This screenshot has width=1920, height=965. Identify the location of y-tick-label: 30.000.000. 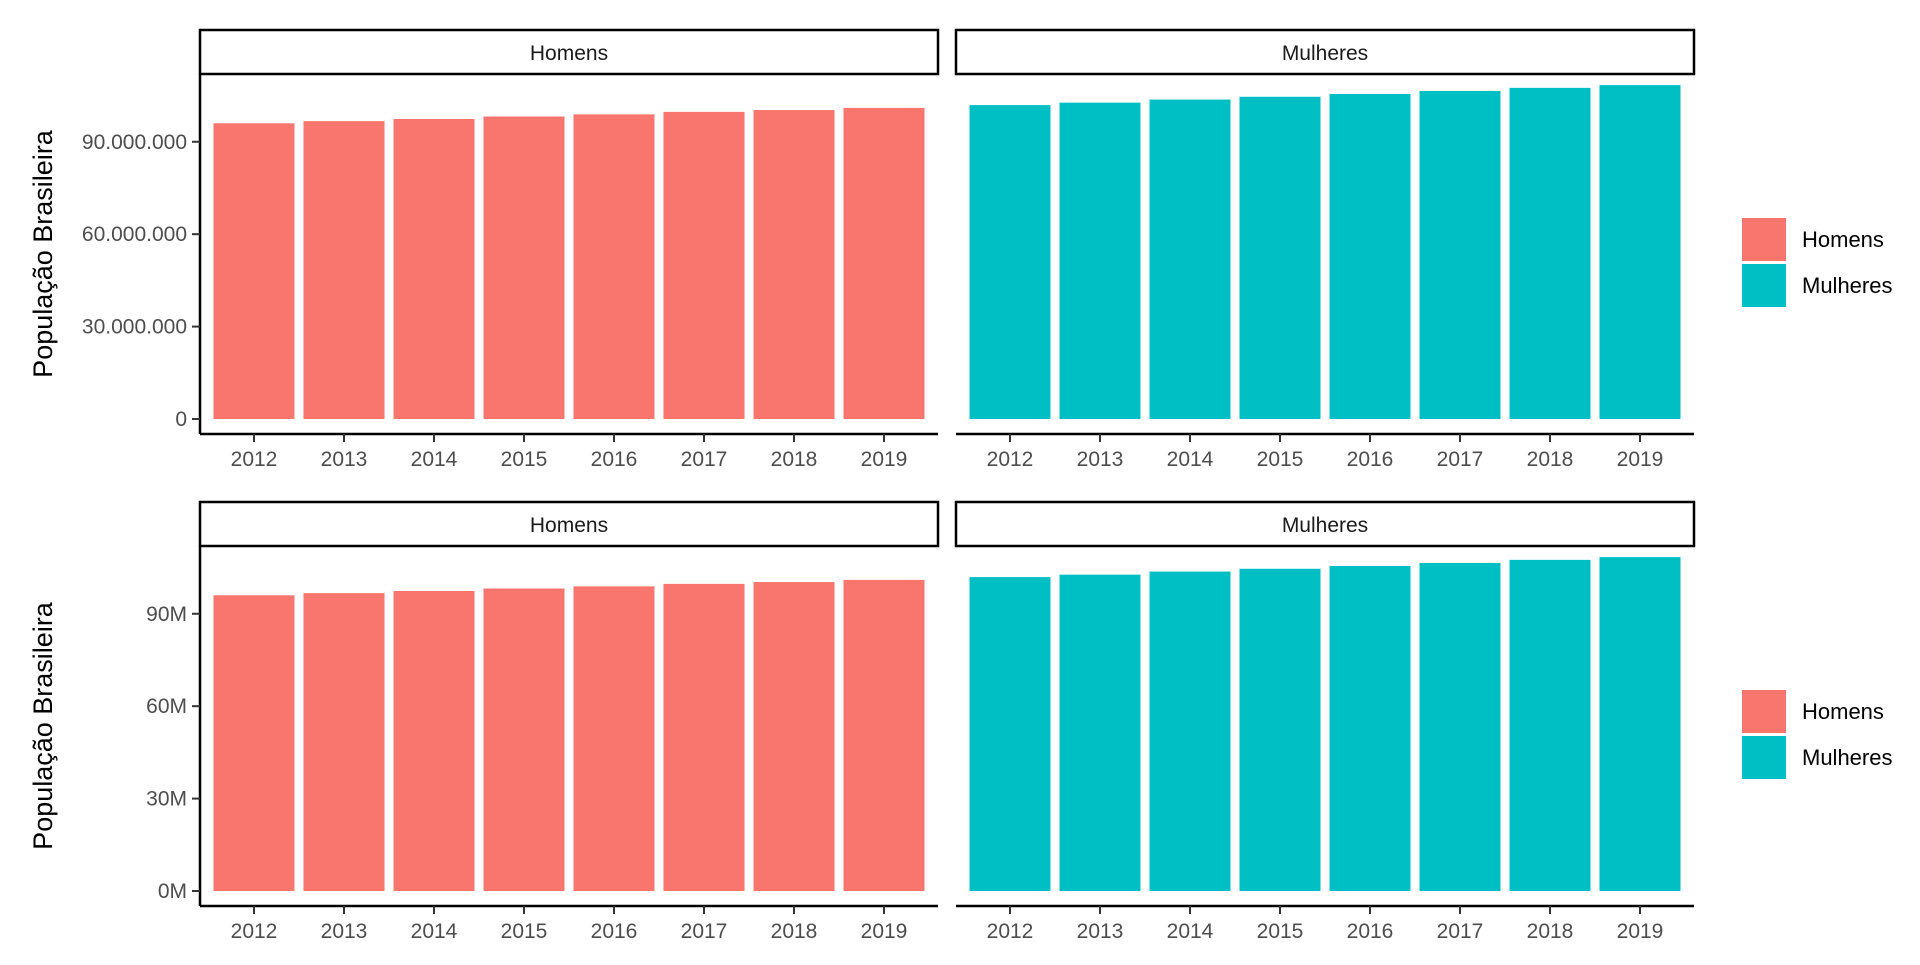
(134, 327).